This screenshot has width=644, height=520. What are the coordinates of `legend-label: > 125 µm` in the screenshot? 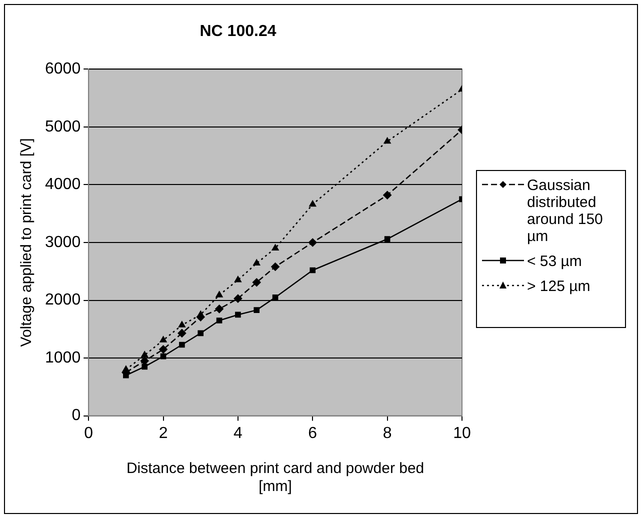 It's located at (558, 286).